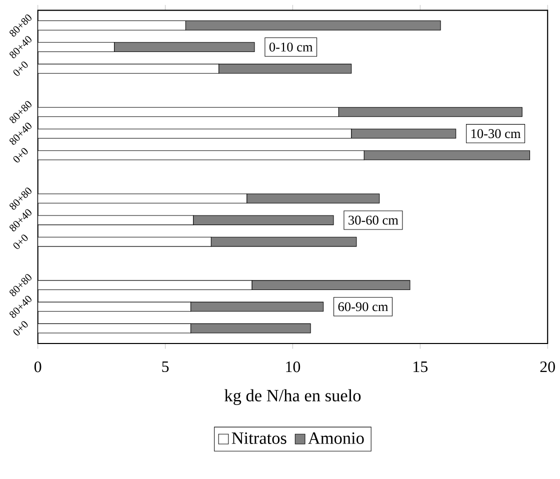  What do you see at coordinates (291, 47) in the screenshot?
I see `annotation: 0-10 cm` at bounding box center [291, 47].